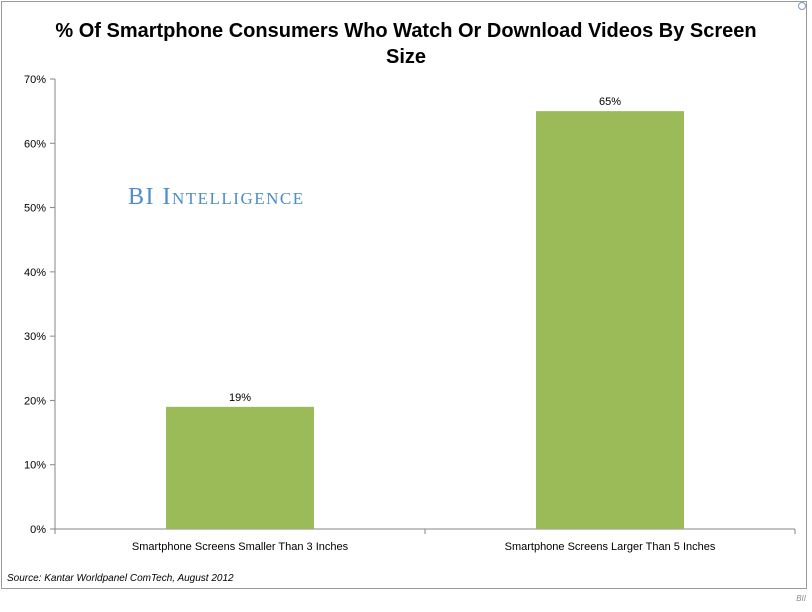  What do you see at coordinates (610, 102) in the screenshot?
I see `bar-data-label: 65%` at bounding box center [610, 102].